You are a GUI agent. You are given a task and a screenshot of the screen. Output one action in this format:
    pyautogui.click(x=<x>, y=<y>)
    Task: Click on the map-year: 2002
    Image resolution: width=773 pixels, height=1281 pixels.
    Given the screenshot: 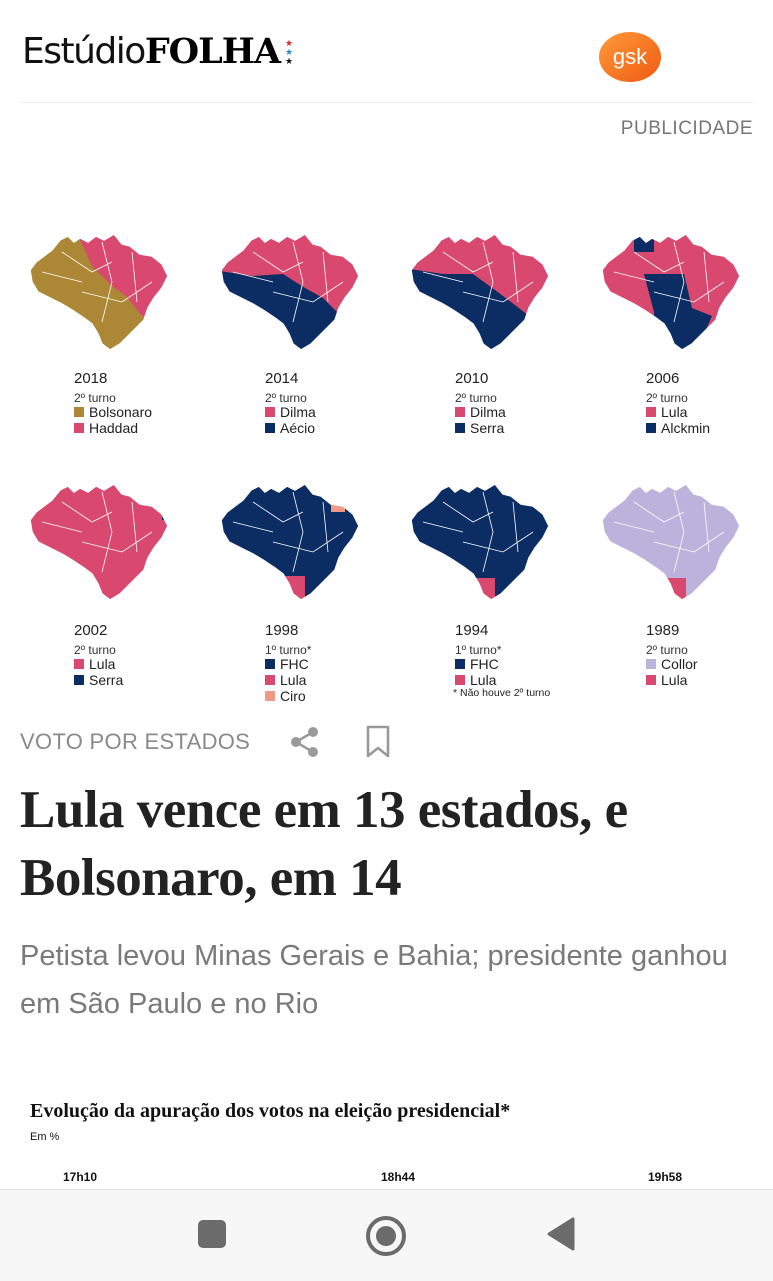 What is the action you would take?
    pyautogui.click(x=91, y=630)
    